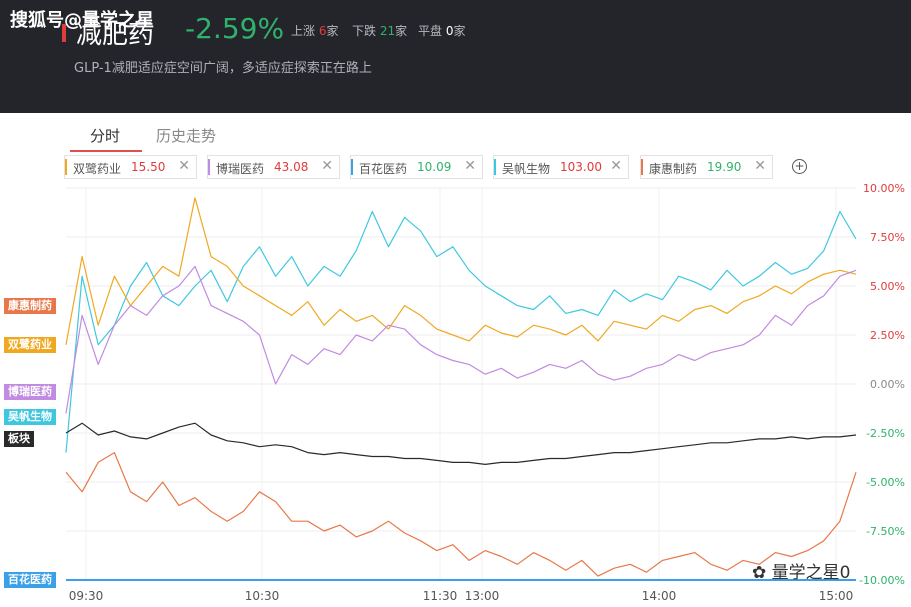  I want to click on y-tick-label: -7.50%, so click(885, 531).